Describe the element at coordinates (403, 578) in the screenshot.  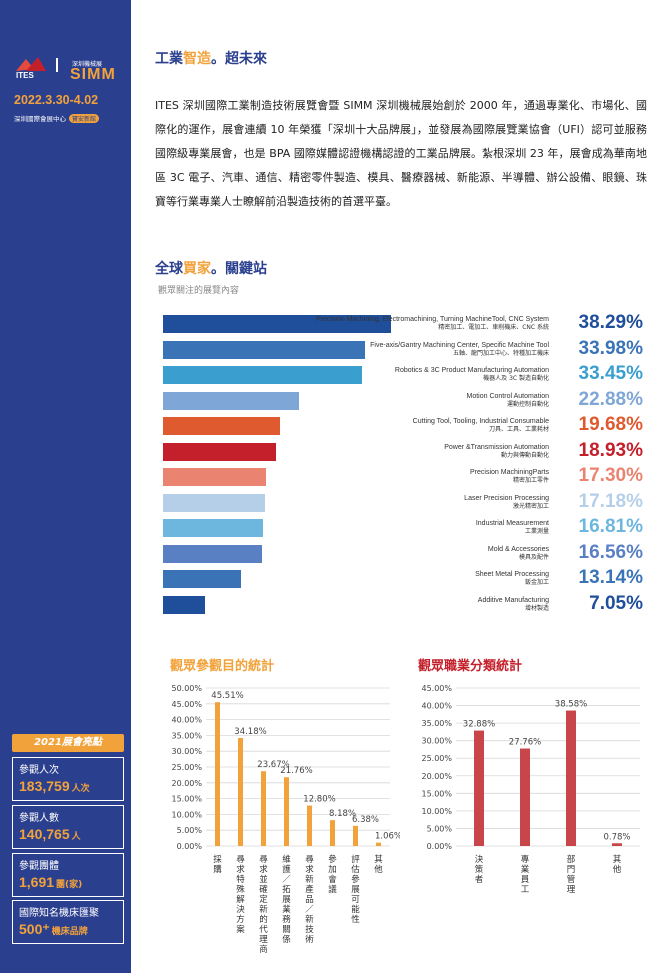
I see `interest-row: Sheet Metal Processing 鈑金加工 13.14%` at that location.